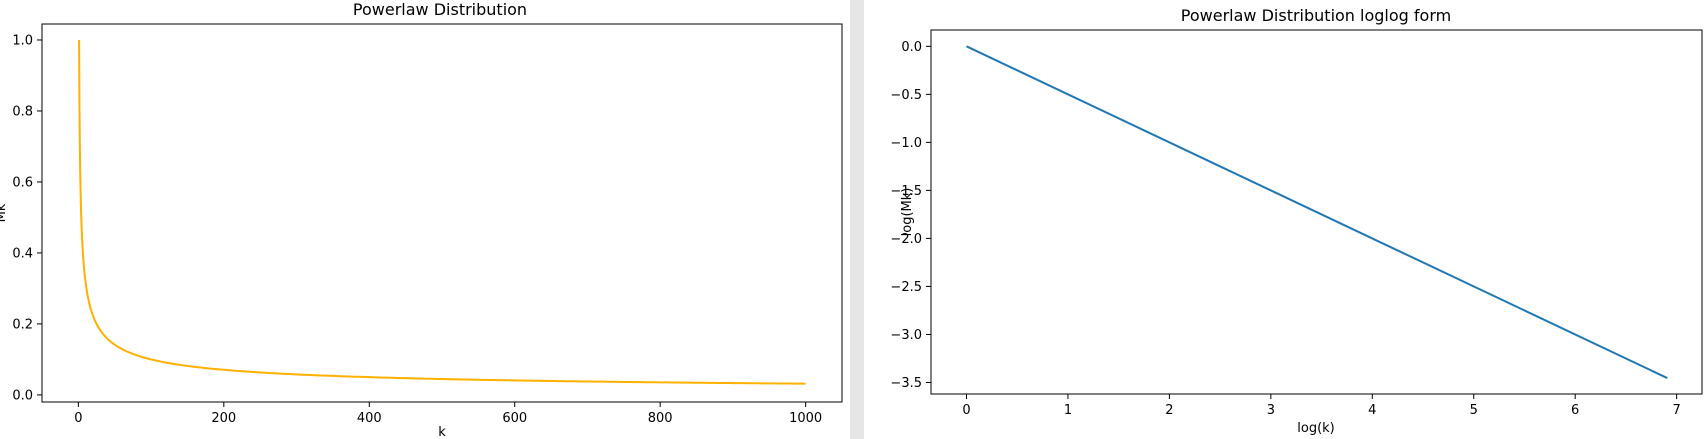 The height and width of the screenshot is (439, 1704). Describe the element at coordinates (805, 418) in the screenshot. I see `x-tick-label: 1000` at that location.